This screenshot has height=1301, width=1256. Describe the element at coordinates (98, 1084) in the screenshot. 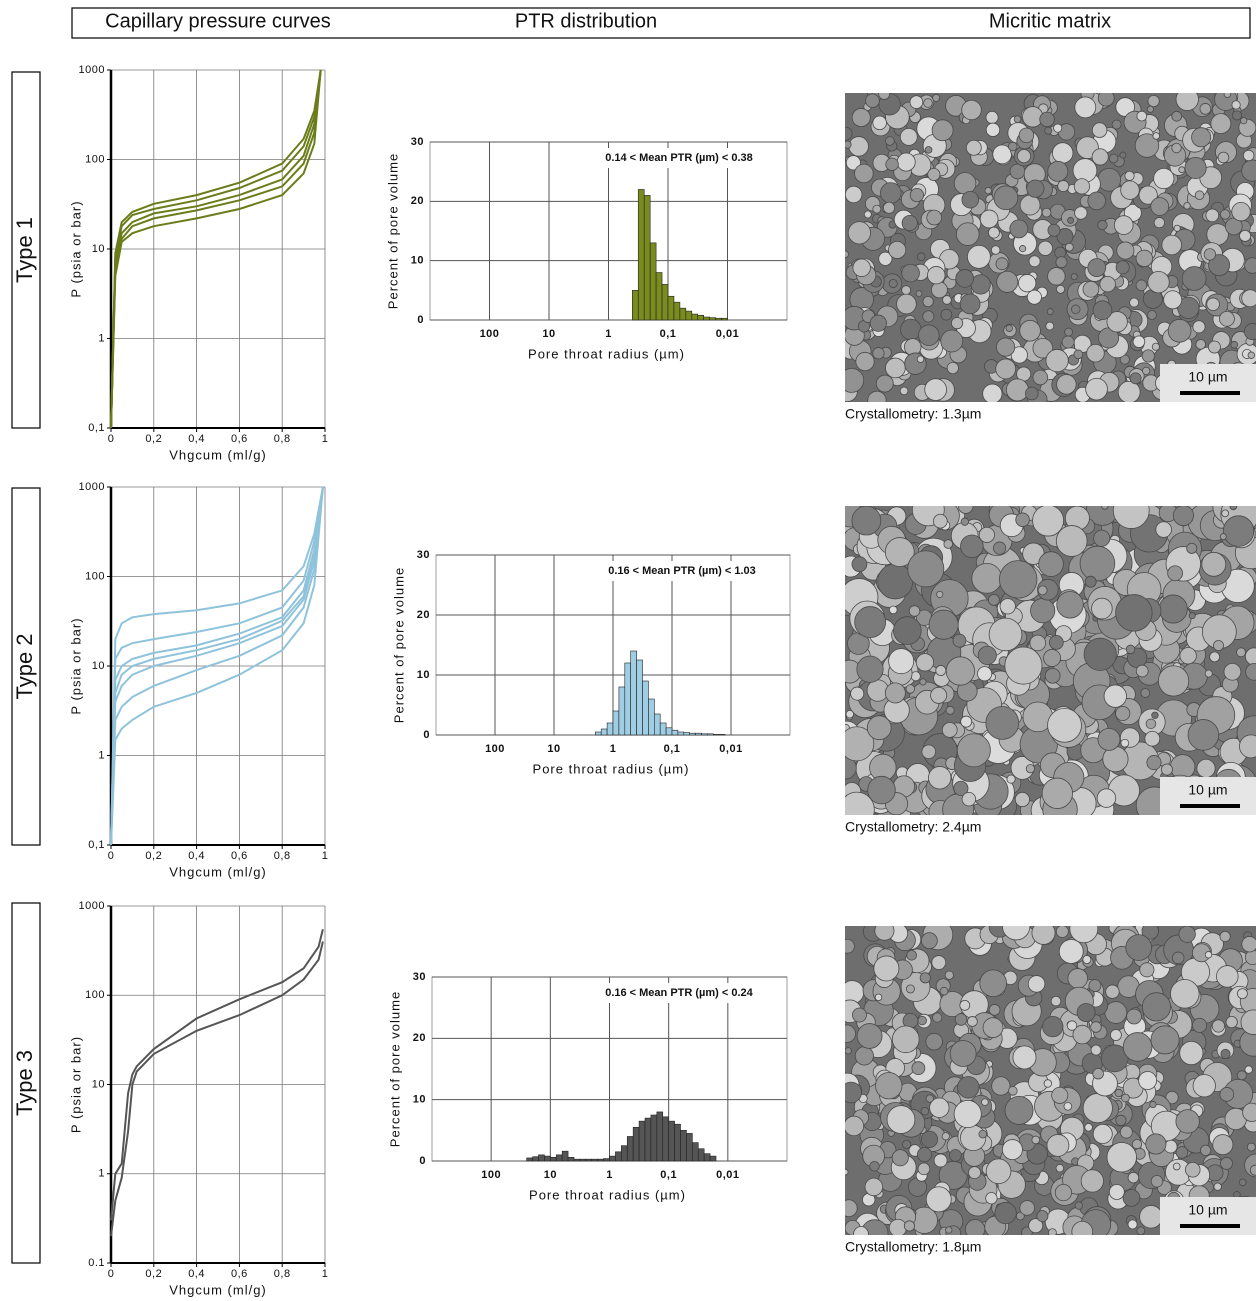

I see `y-tick-label: 10` at that location.